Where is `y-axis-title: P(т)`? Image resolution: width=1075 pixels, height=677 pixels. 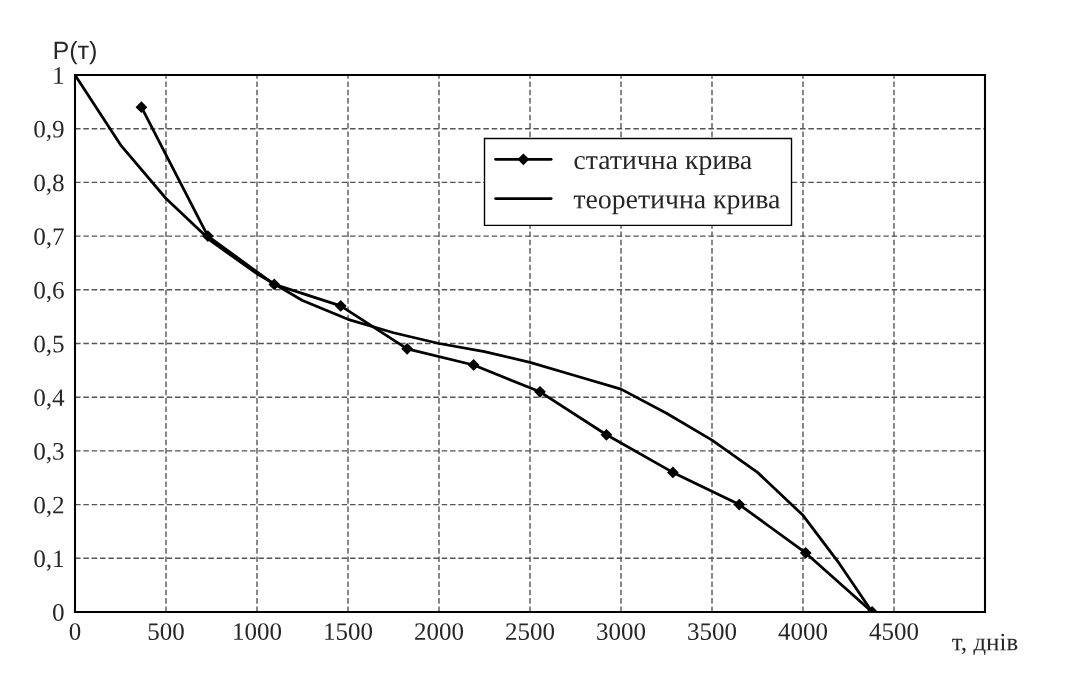
y-axis-title: P(т) is located at coordinates (75, 52).